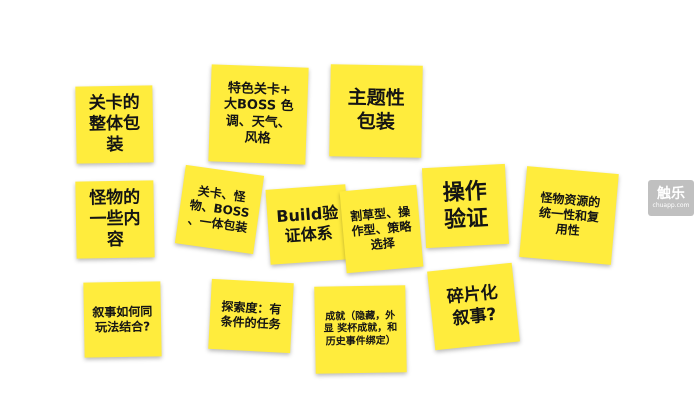  What do you see at coordinates (122, 319) in the screenshot?
I see `note-narrative-gameplay: 叙事如何同 玩法结合?` at bounding box center [122, 319].